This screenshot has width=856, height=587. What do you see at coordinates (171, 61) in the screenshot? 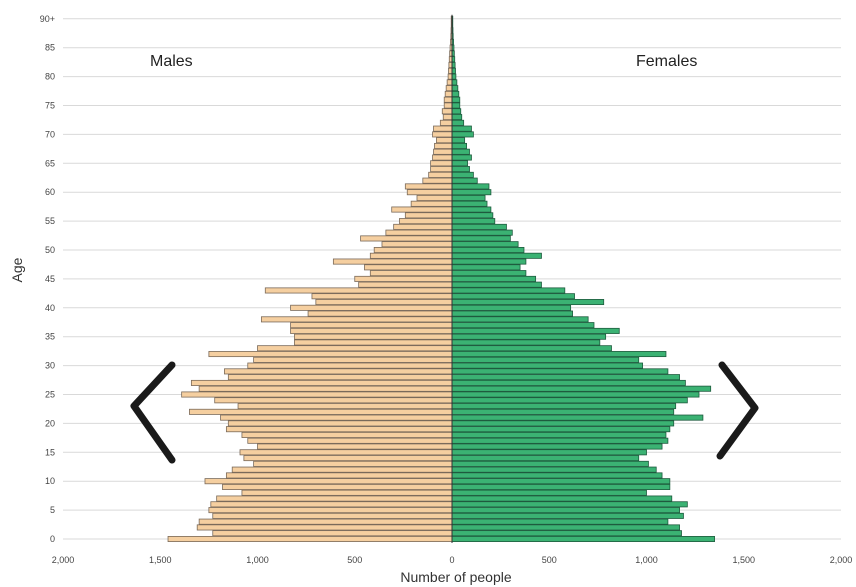
I see `males-label: Males` at bounding box center [171, 61].